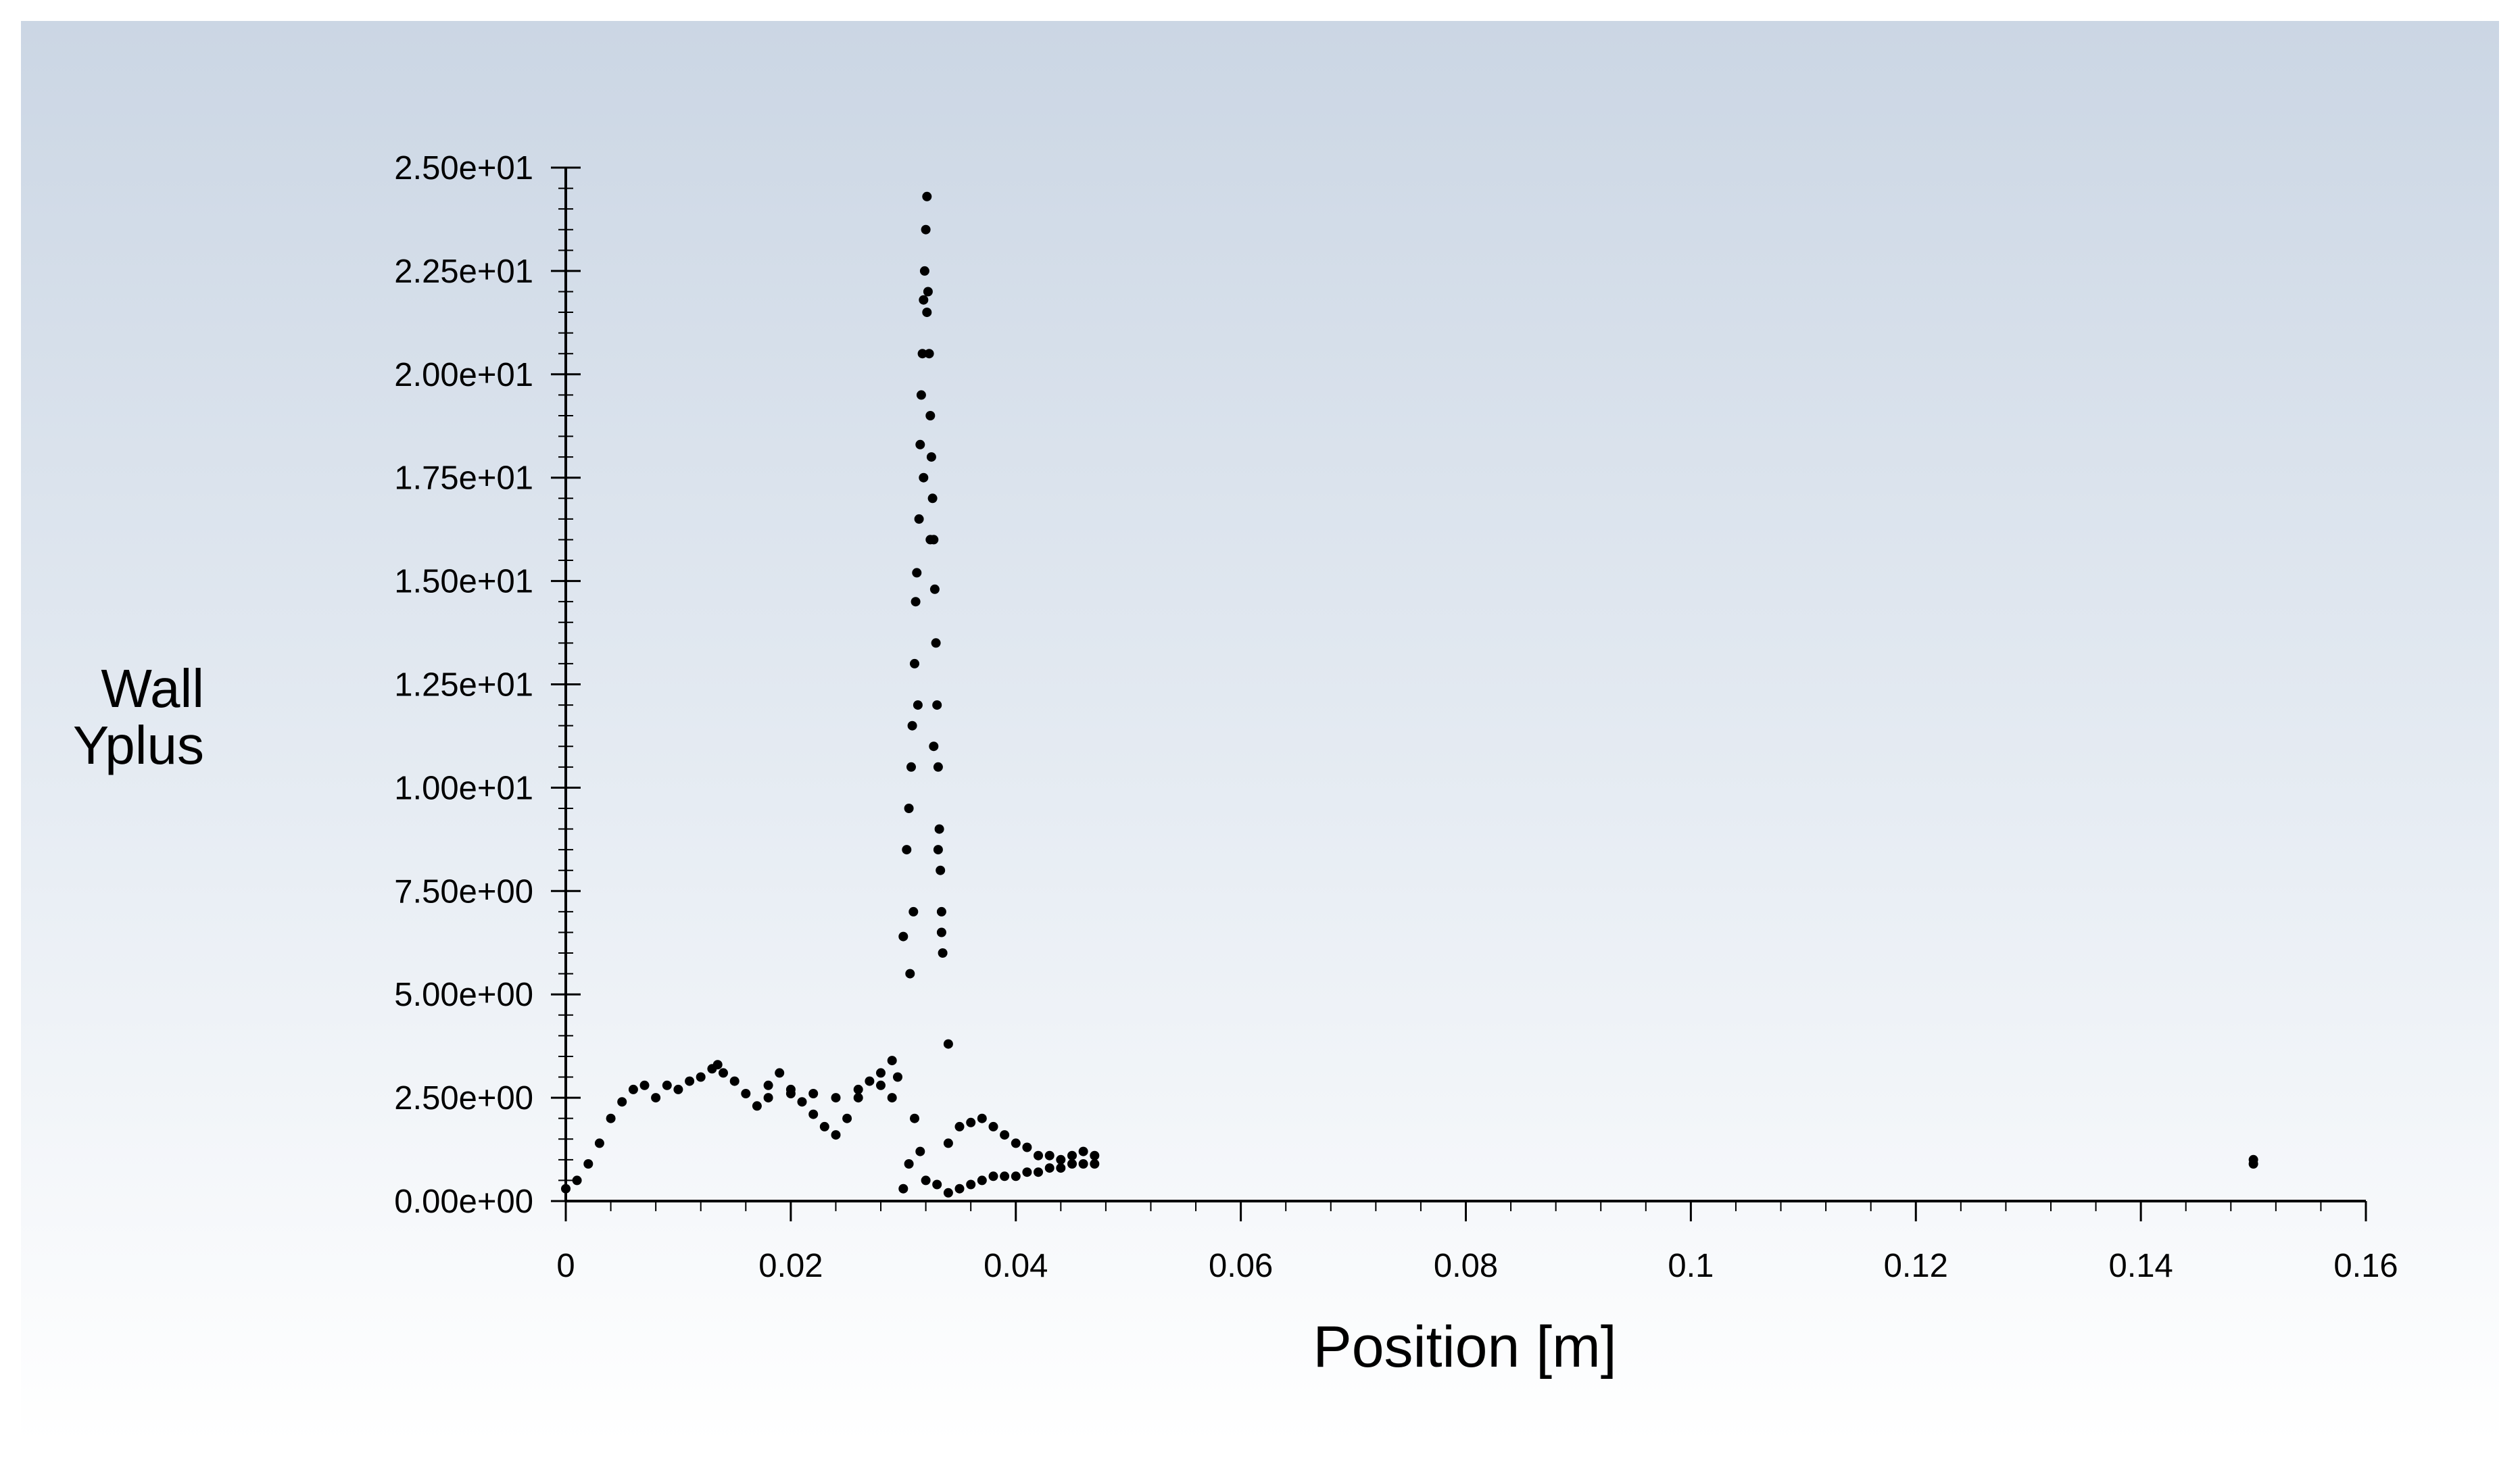  I want to click on y-tick-label: 1.00e+01, so click(463, 788).